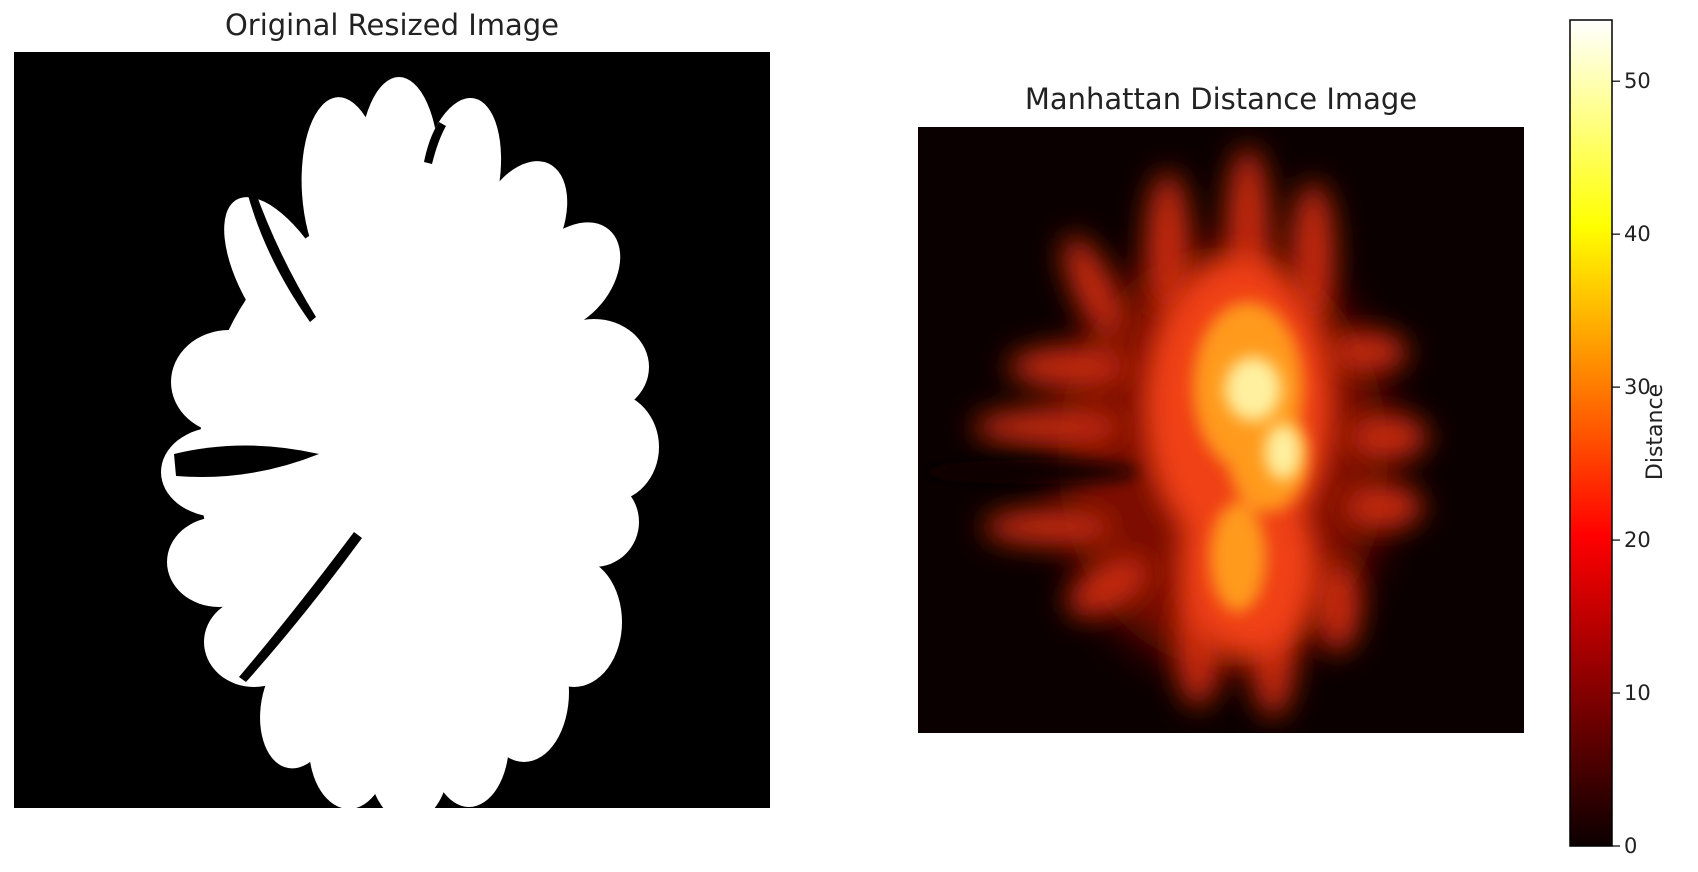 This screenshot has height=872, width=1698. Describe the element at coordinates (310, 402) in the screenshot. I see `mask-gaps` at that location.